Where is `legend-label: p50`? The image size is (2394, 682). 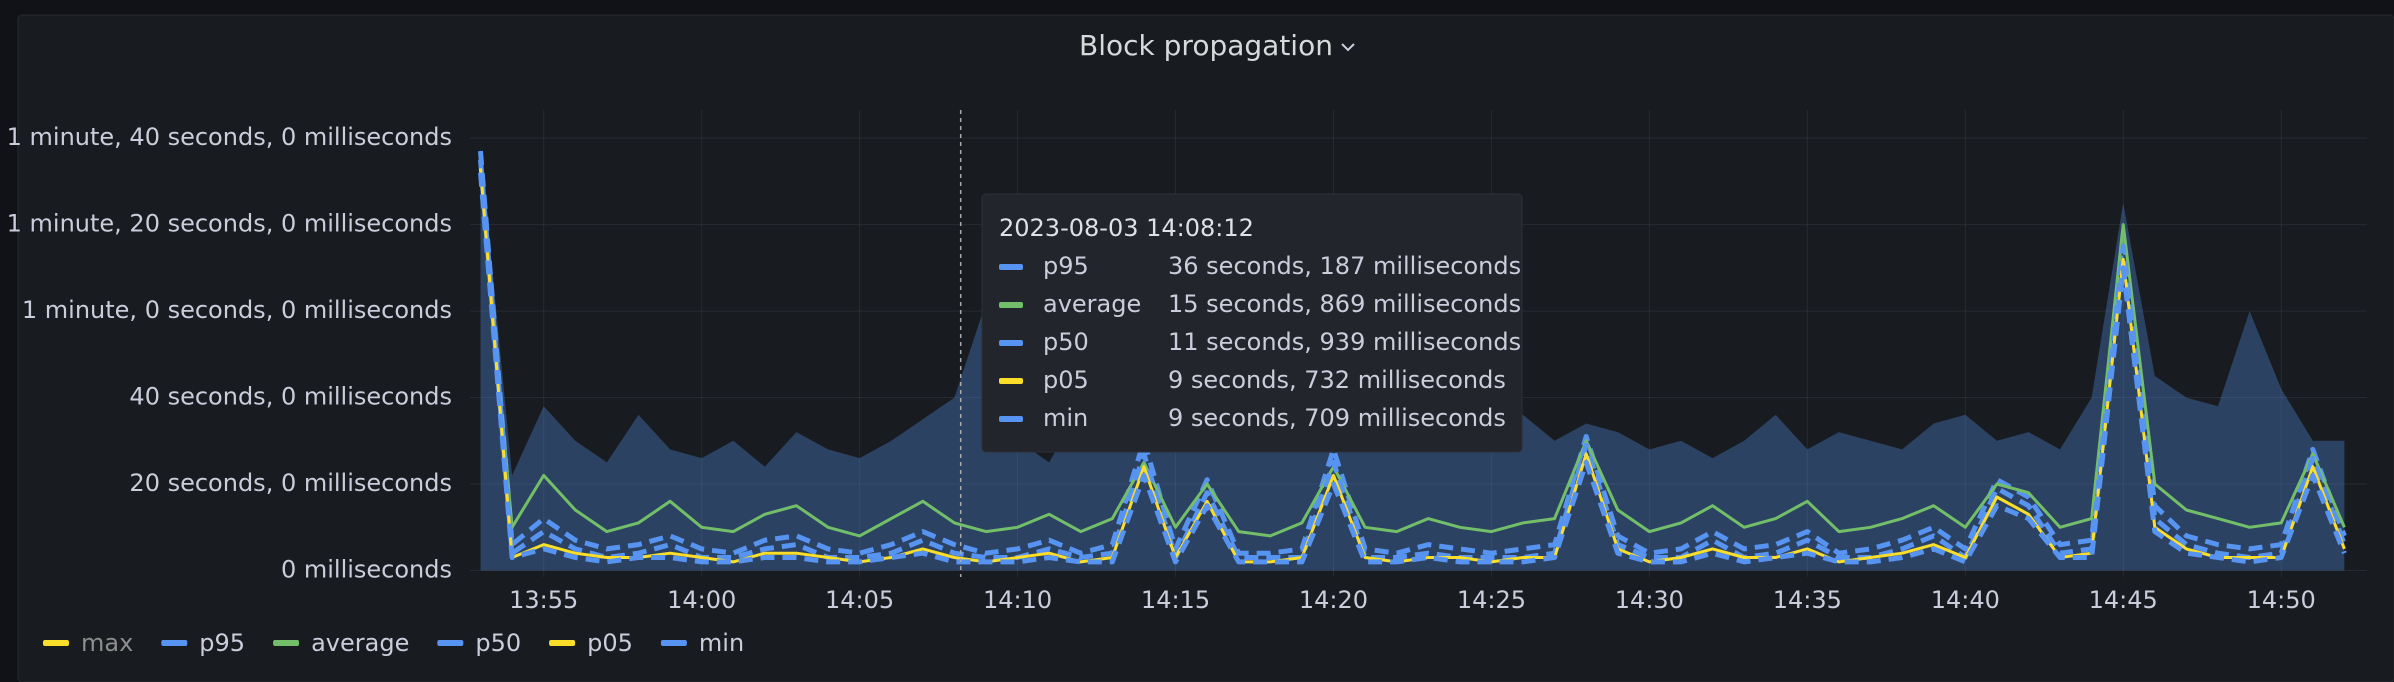 legend-label: p50 is located at coordinates (498, 643).